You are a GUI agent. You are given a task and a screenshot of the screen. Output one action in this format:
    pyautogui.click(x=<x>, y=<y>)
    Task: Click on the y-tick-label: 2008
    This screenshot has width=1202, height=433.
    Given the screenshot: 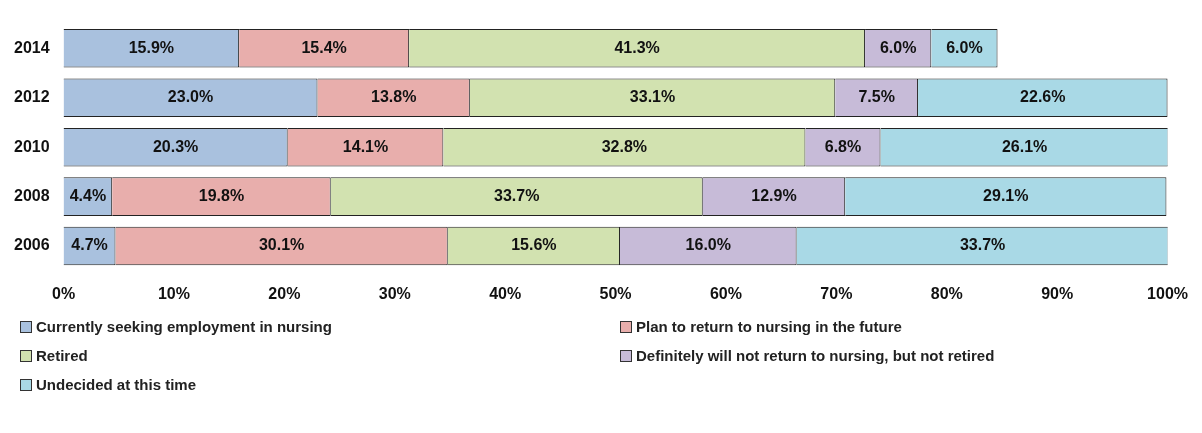 What is the action you would take?
    pyautogui.click(x=32, y=196)
    